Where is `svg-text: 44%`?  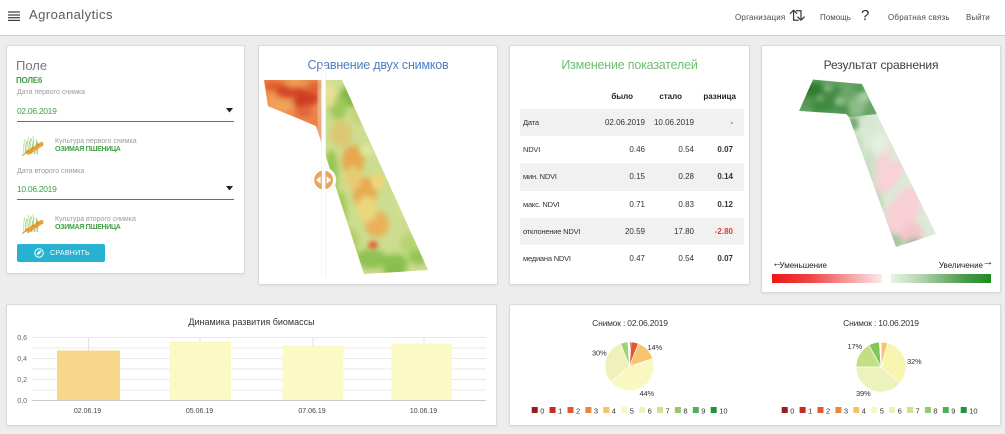 svg-text: 44% is located at coordinates (647, 393).